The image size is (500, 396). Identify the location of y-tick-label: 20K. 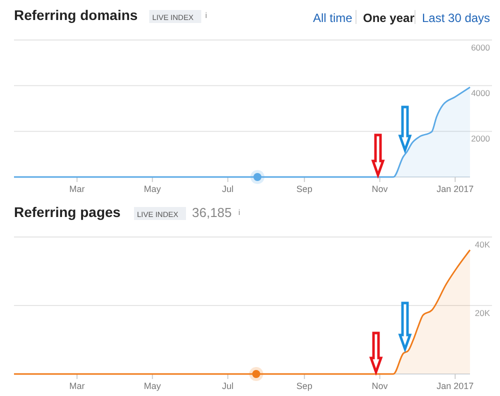
(482, 313).